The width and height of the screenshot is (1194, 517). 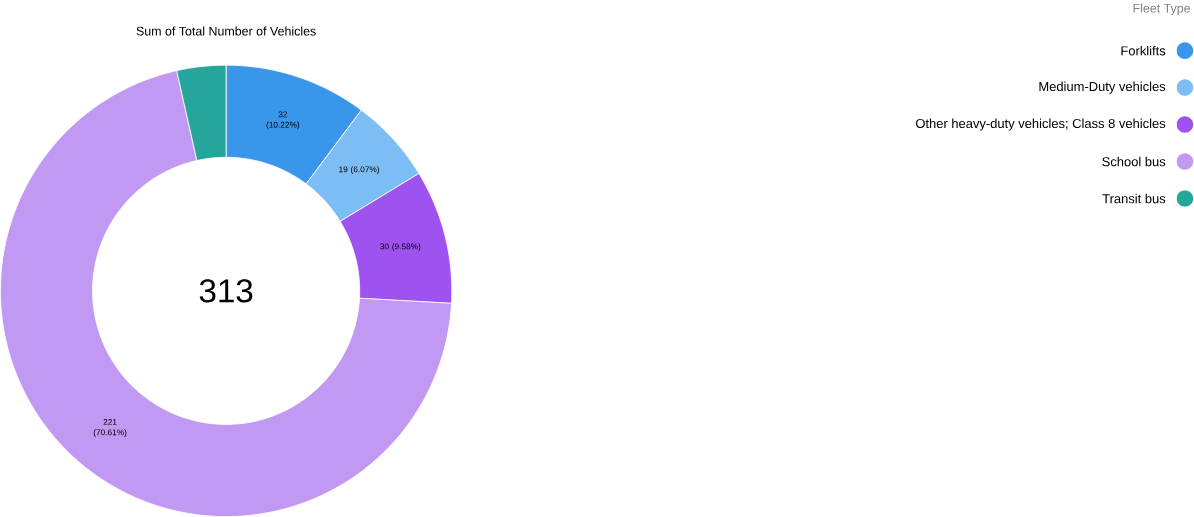 I want to click on data-label: 30 (9.58%), so click(x=400, y=247).